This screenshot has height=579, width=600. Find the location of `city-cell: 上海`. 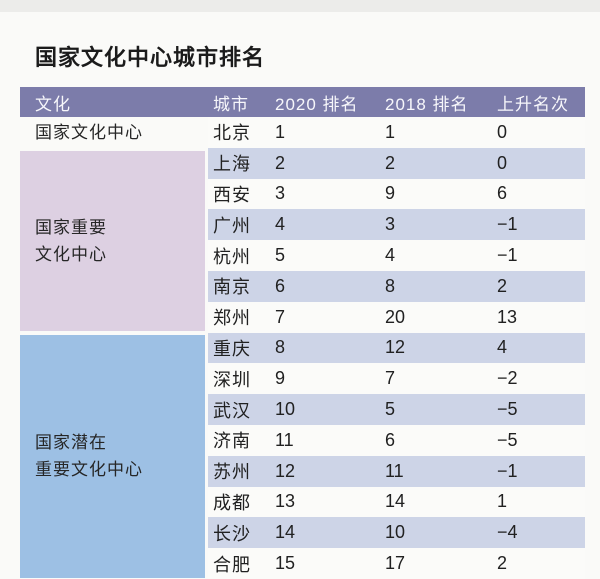

city-cell: 上海 is located at coordinates (232, 164).